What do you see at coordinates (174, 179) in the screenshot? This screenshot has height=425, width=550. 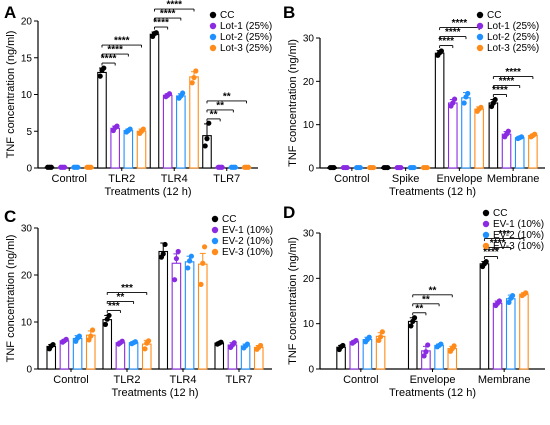 I see `x-tick-label: TLR4` at bounding box center [174, 179].